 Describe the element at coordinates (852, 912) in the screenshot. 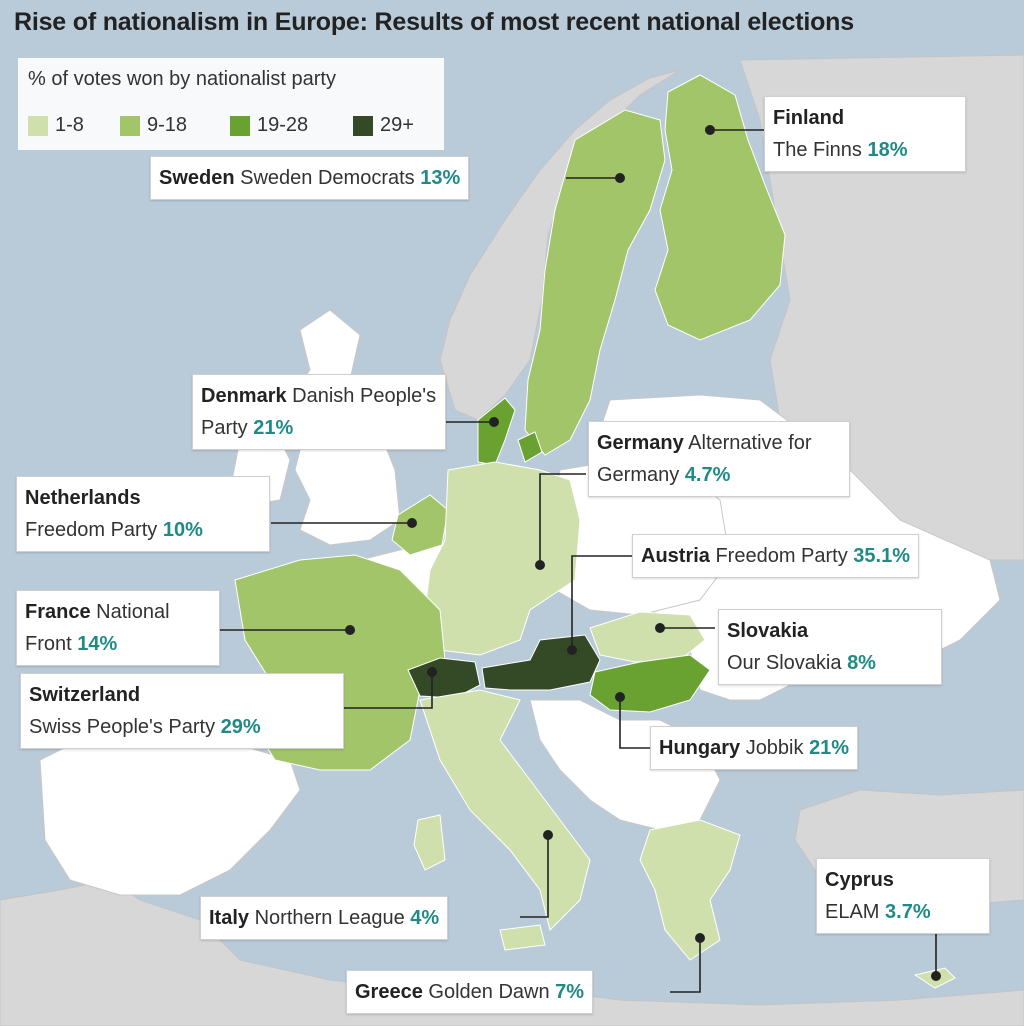

I see `party-name: ELAM` at that location.